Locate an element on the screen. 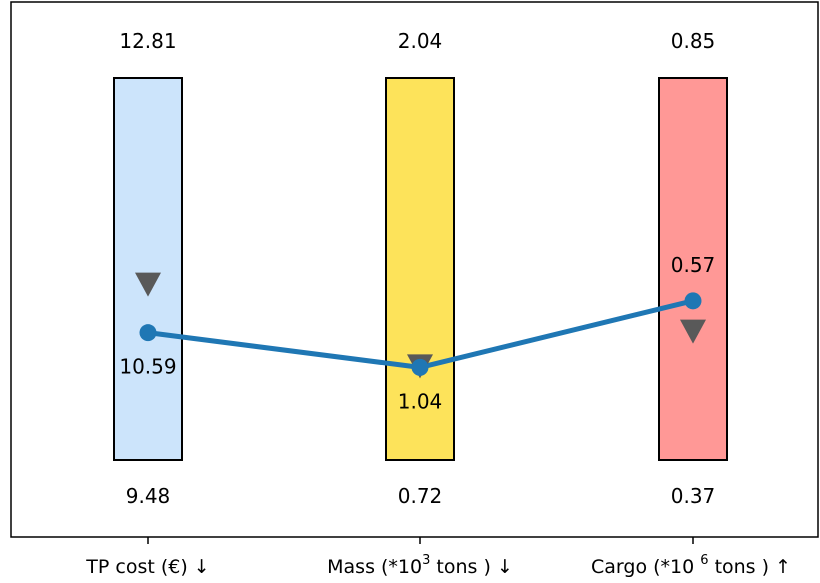  range-bar-cargo is located at coordinates (693, 269).